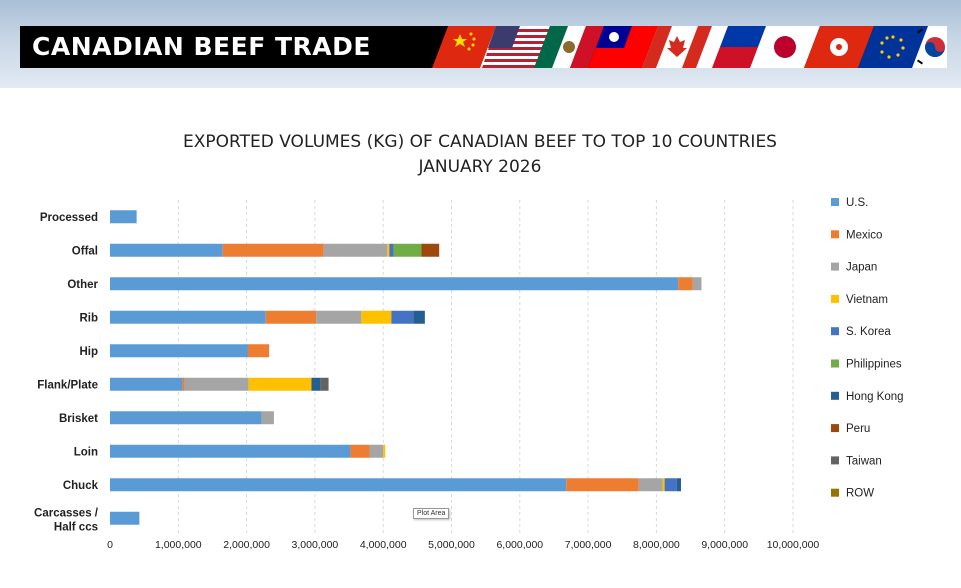 Image resolution: width=961 pixels, height=588 pixels. I want to click on flags-strip, so click(689, 47).